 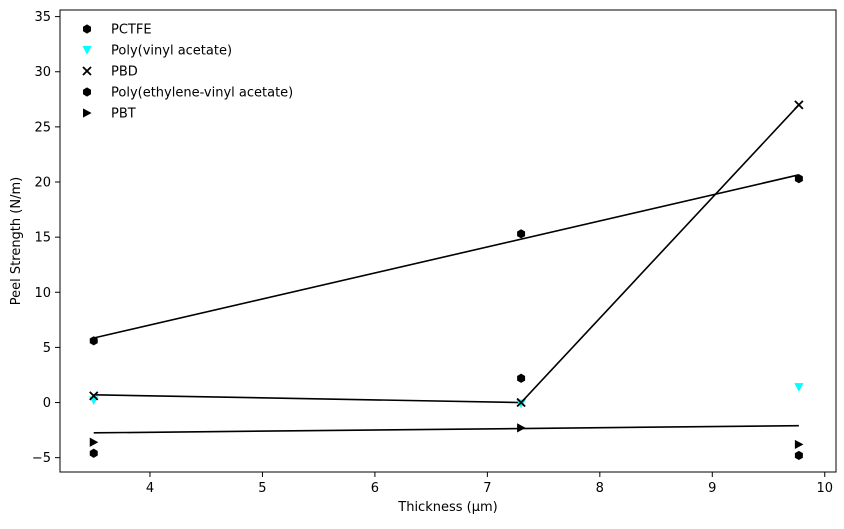 I want to click on y-tick-label: 5, so click(x=47, y=348).